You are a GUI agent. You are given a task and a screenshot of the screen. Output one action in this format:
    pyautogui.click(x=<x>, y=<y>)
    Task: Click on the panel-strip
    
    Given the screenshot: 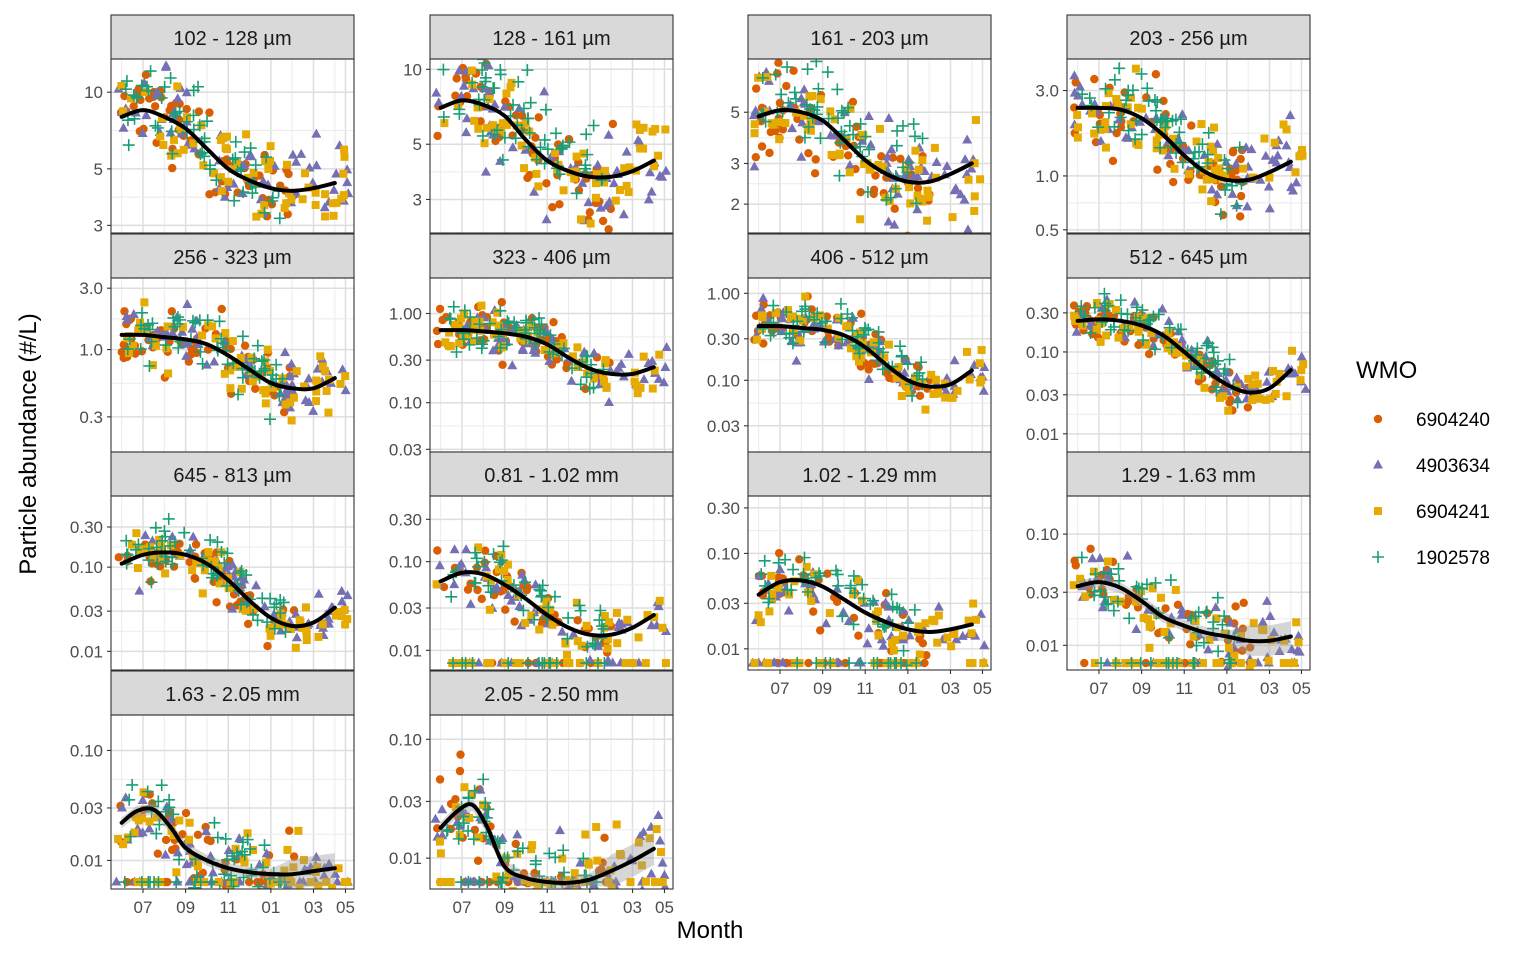 What is the action you would take?
    pyautogui.click(x=1188, y=474)
    